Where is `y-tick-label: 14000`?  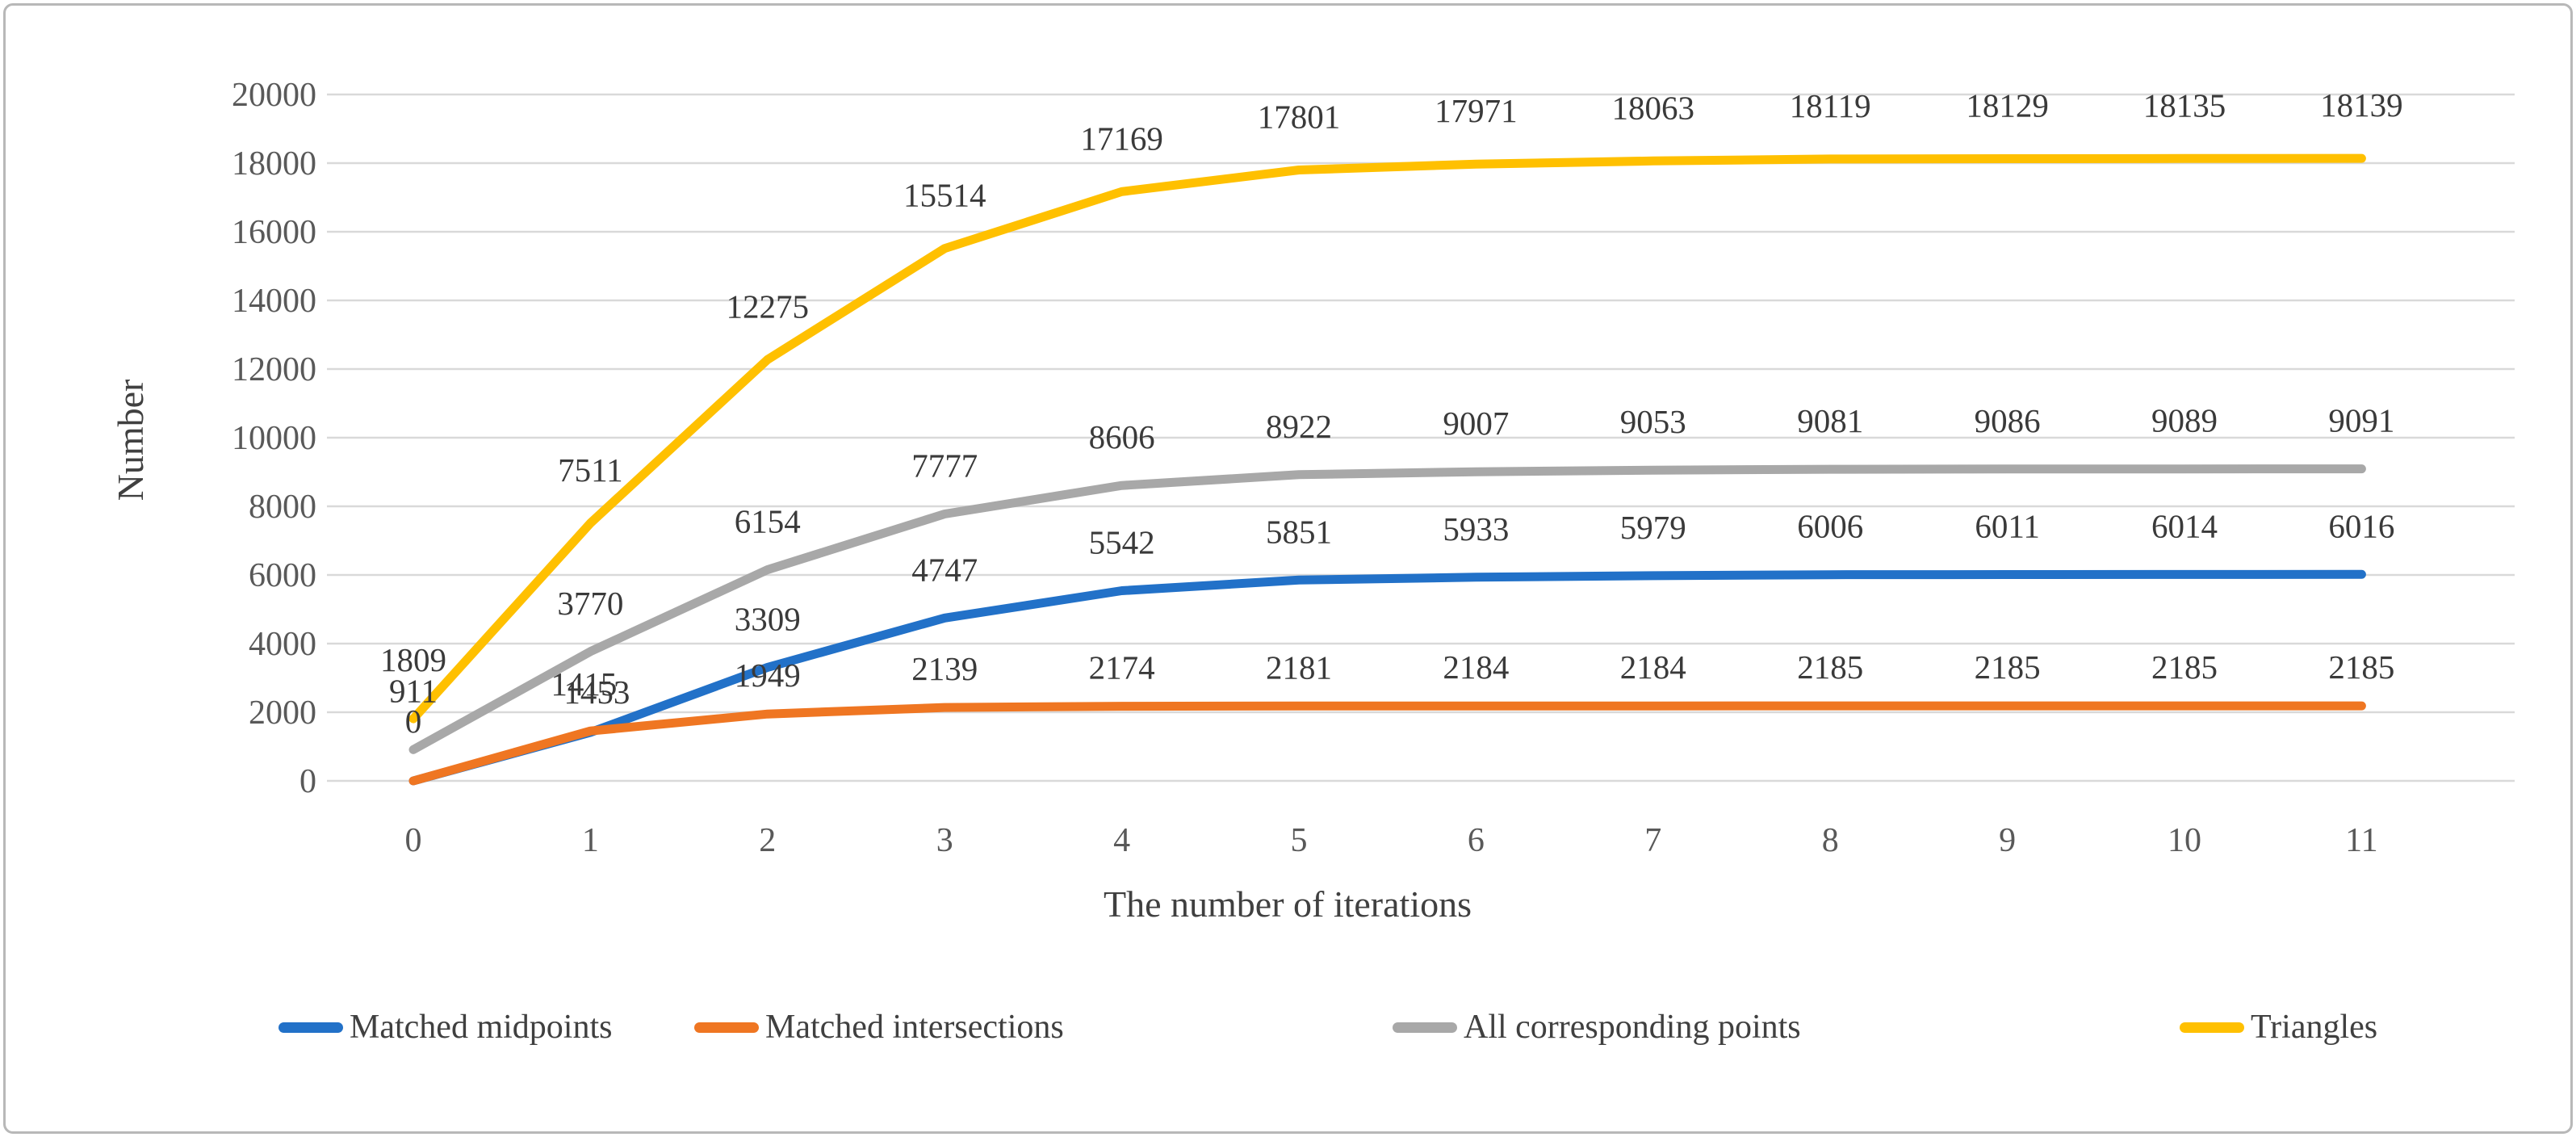 y-tick-label: 14000 is located at coordinates (274, 301).